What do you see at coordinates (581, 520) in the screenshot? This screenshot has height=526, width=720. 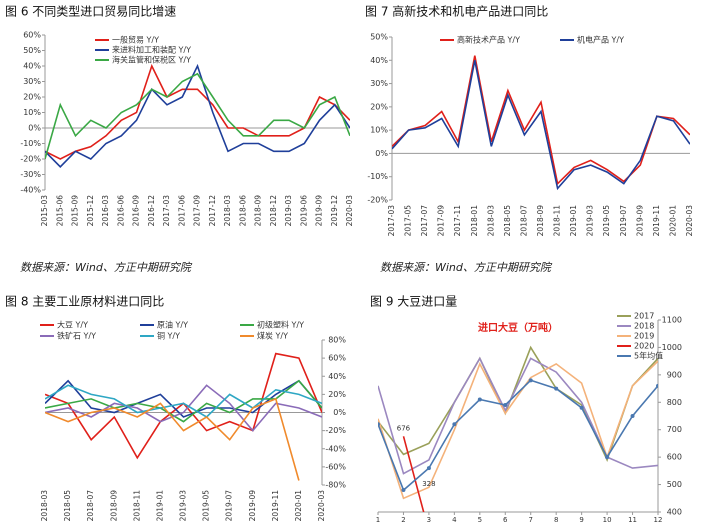 I see `x-tick-label: 9` at bounding box center [581, 520].